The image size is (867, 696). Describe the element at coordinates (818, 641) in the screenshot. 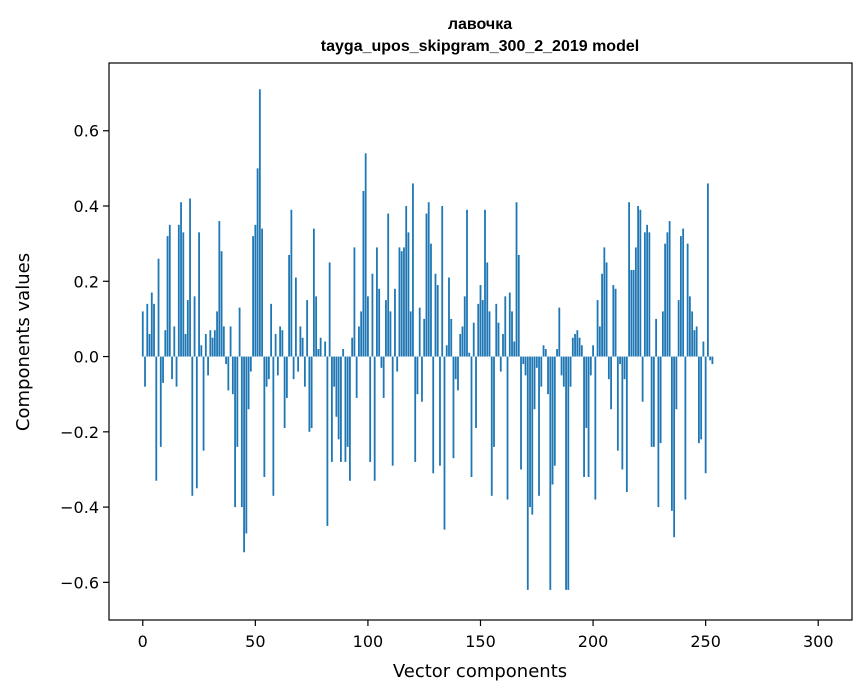

I see `x-tick-label: 300` at that location.